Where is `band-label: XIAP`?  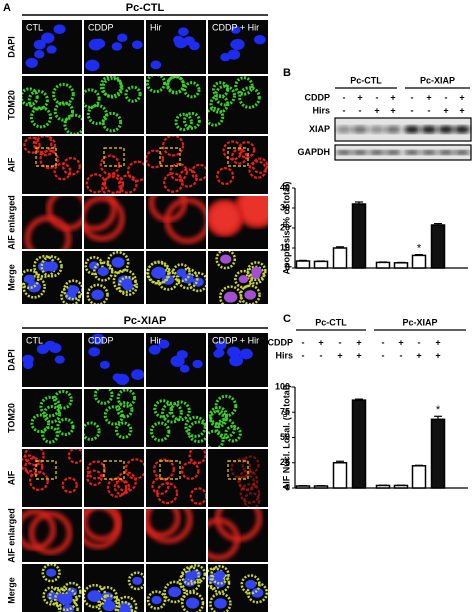 band-label: XIAP is located at coordinates (319, 129).